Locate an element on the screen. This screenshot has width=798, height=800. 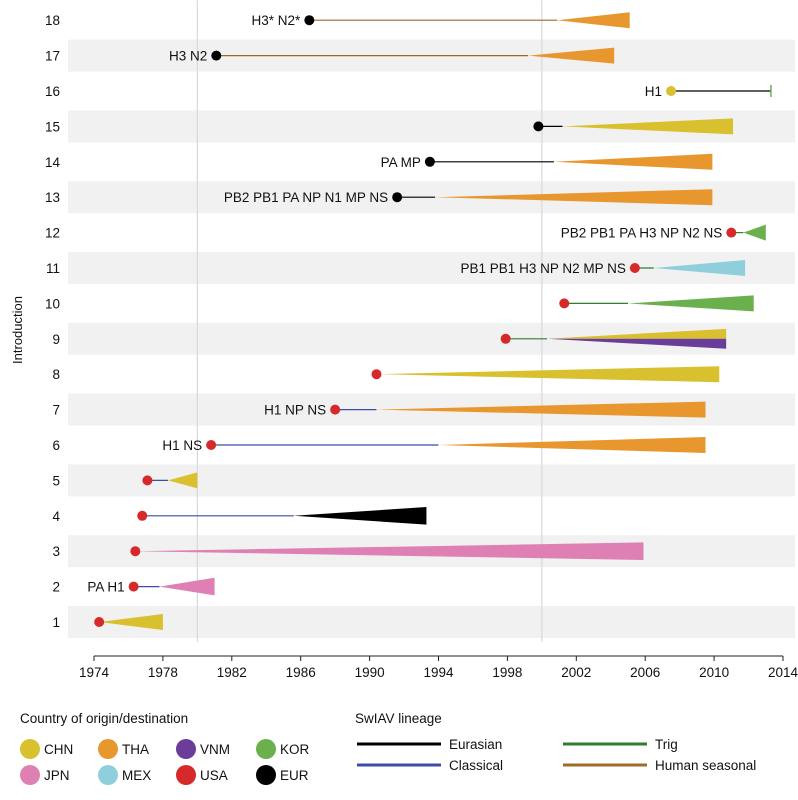
country-legend-item: USA is located at coordinates (202, 775).